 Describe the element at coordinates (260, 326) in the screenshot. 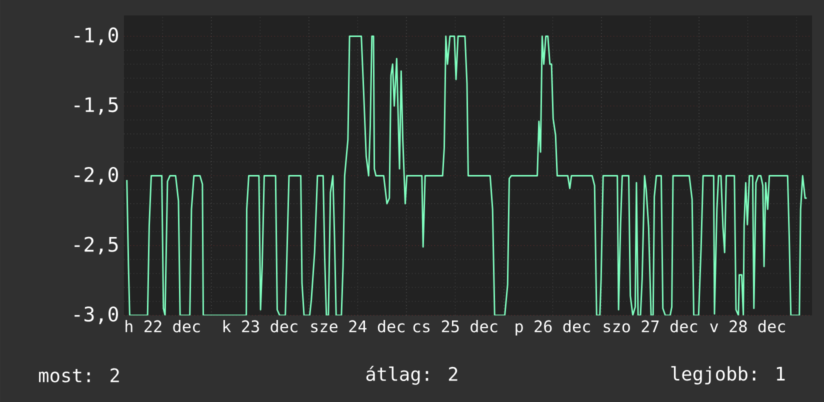

I see `x-tick-label: k 23 dec` at that location.